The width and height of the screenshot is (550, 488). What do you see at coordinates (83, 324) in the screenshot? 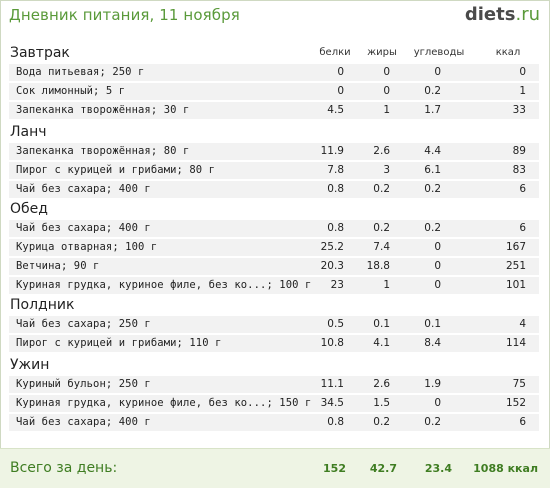
I see `food-name: Чай без сахара; 250 г` at bounding box center [83, 324].